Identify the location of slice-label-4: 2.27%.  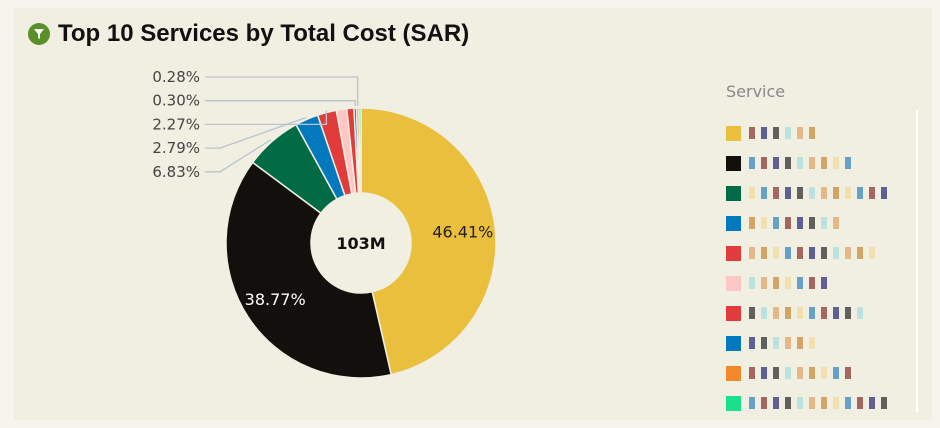
(176, 124).